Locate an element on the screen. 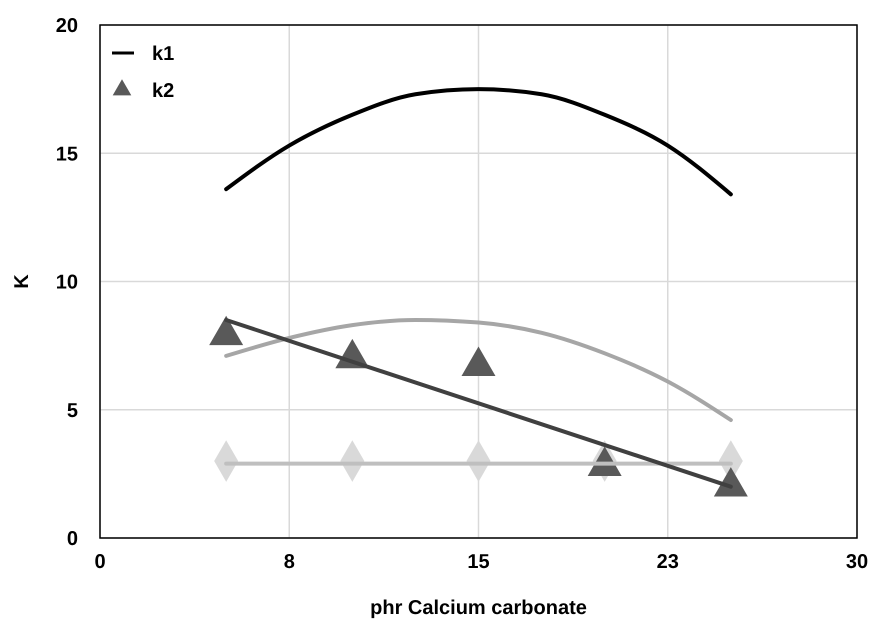  y-axis-title: K is located at coordinates (22, 281).